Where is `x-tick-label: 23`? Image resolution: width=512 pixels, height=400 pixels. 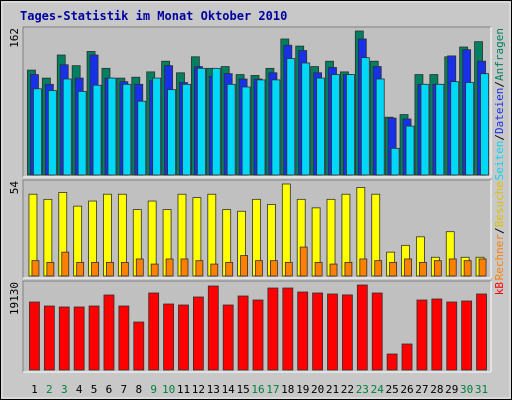 x-tick-label: 23 is located at coordinates (362, 389).